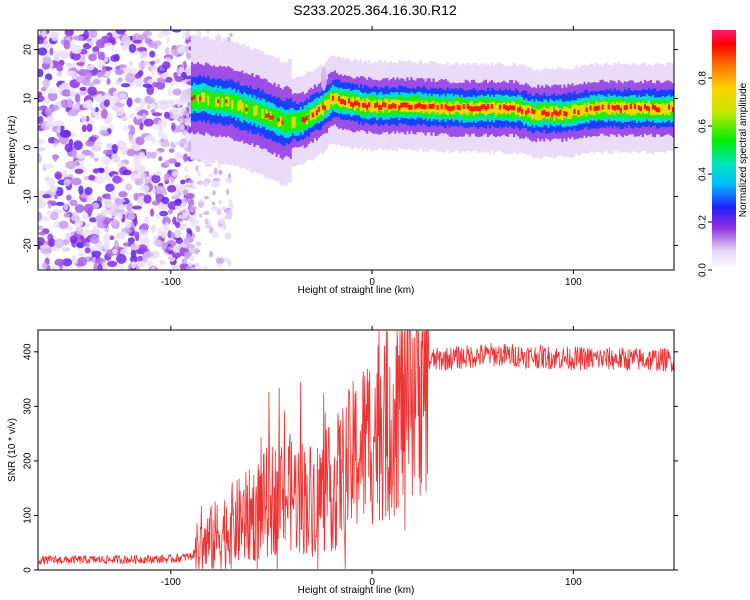 Image resolution: width=750 pixels, height=600 pixels. What do you see at coordinates (703, 78) in the screenshot?
I see `colorbar-tick-label: 0.8` at bounding box center [703, 78].